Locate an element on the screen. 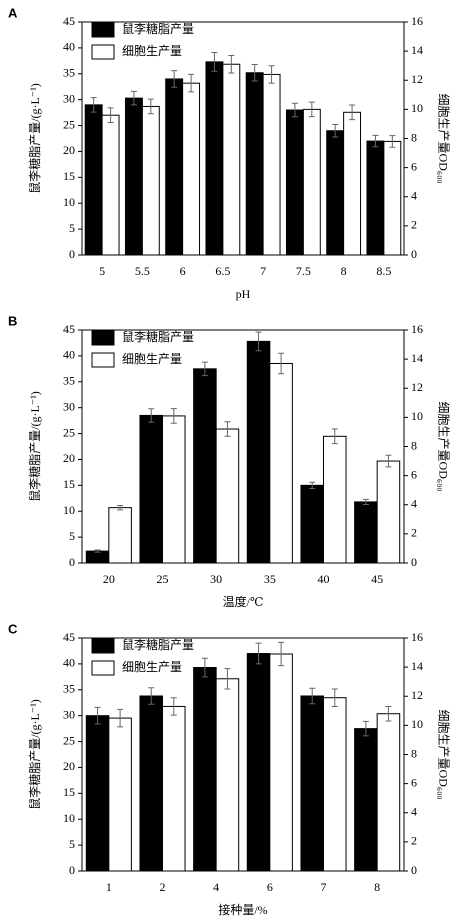 The height and width of the screenshot is (924, 461). legend-label: 鼠李糖脂产量 is located at coordinates (158, 28).